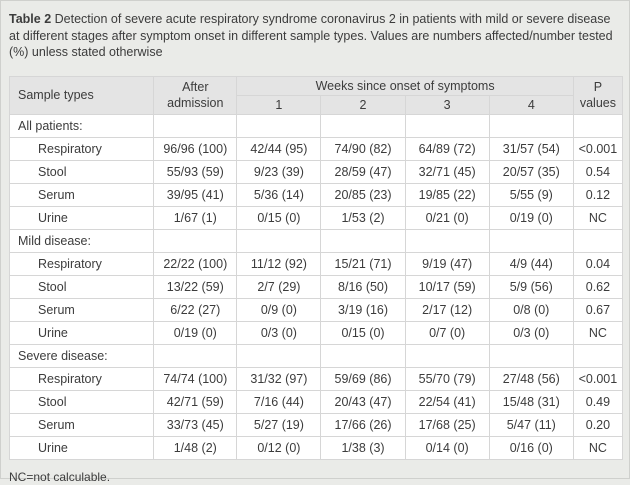 The width and height of the screenshot is (630, 485). I want to click on week1-cell: 5/27 (19), so click(279, 424).